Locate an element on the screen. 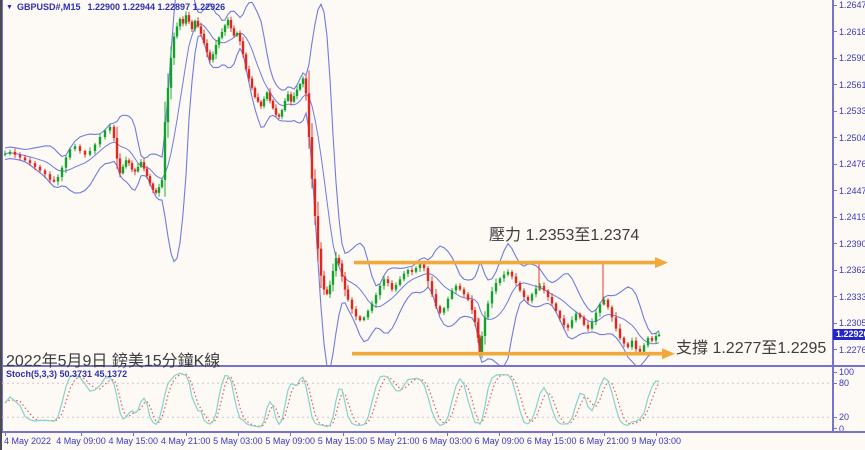 The width and height of the screenshot is (865, 450). time-axis-label: 4 May 09:00 is located at coordinates (81, 441).